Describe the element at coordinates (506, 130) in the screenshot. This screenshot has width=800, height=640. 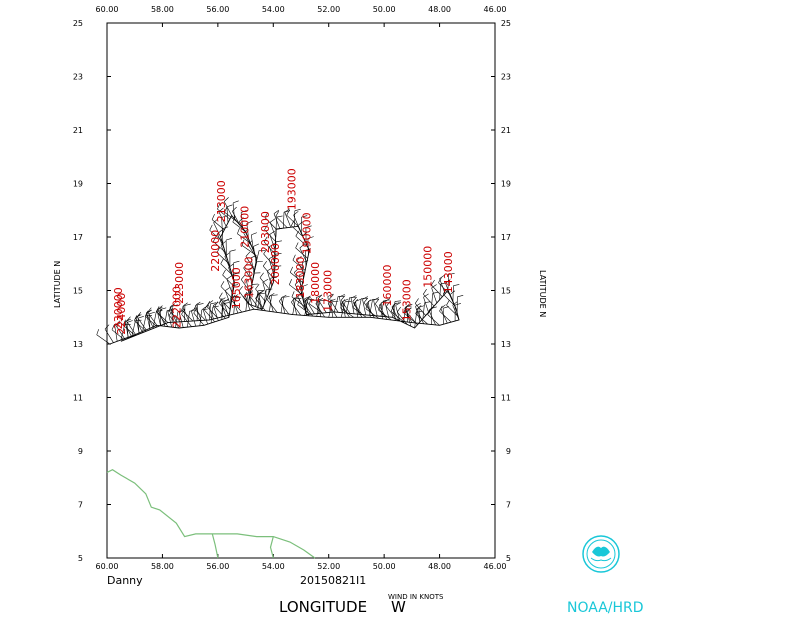
I see `y-tick-label-right: 21` at that location.